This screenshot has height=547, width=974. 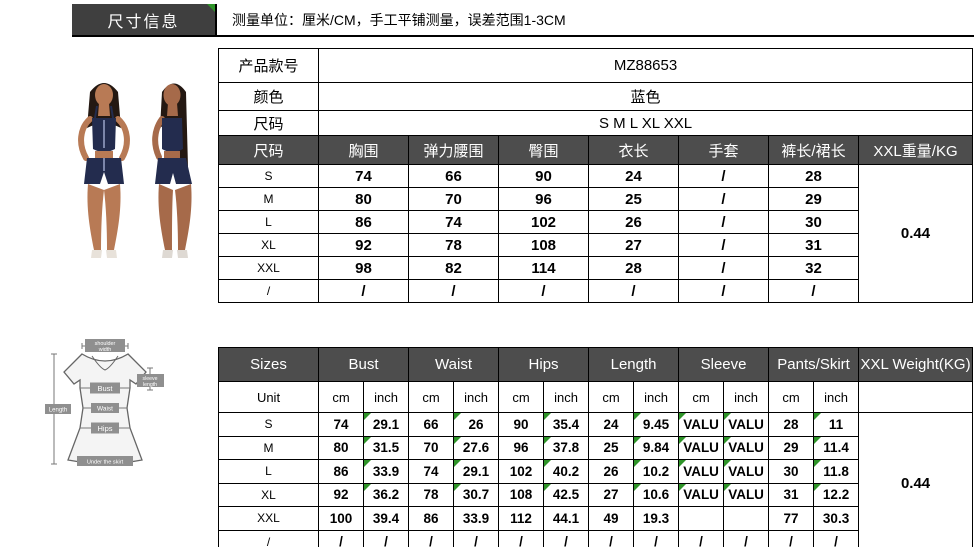 I want to click on svg-text: Under the skirt, so click(x=105, y=463).